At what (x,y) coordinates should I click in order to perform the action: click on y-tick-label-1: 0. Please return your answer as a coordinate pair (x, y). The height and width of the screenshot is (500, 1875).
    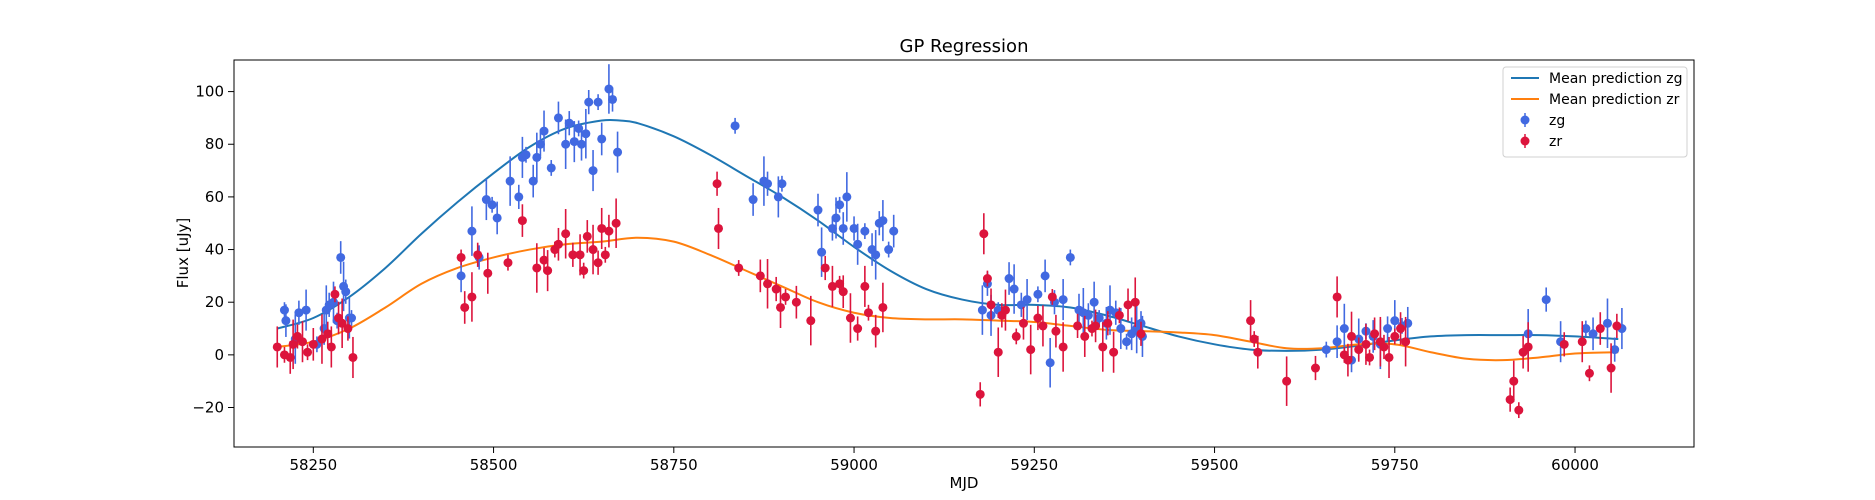
    Looking at the image, I should click on (219, 355).